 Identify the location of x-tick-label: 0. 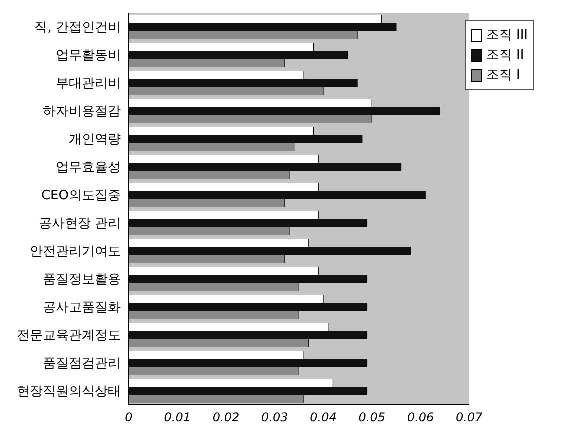
(129, 417).